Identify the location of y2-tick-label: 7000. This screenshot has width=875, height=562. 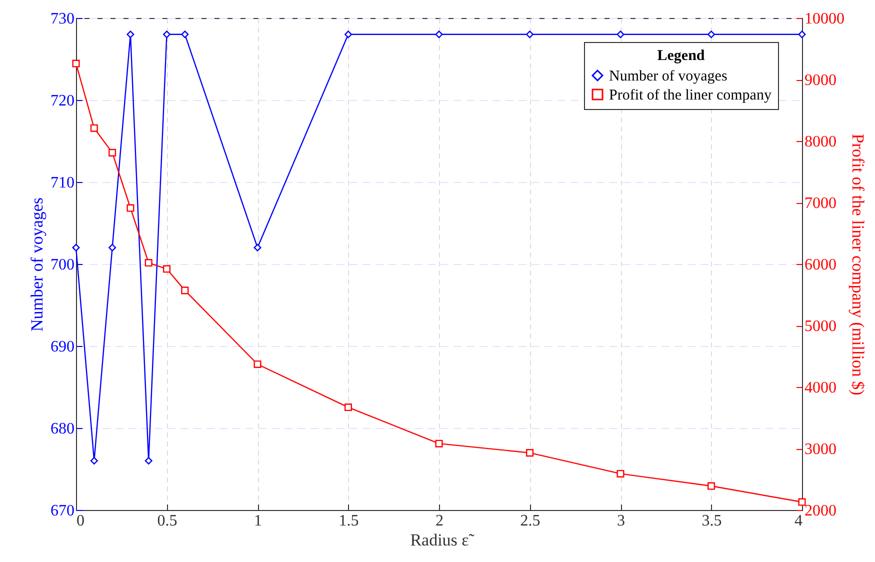
(820, 203).